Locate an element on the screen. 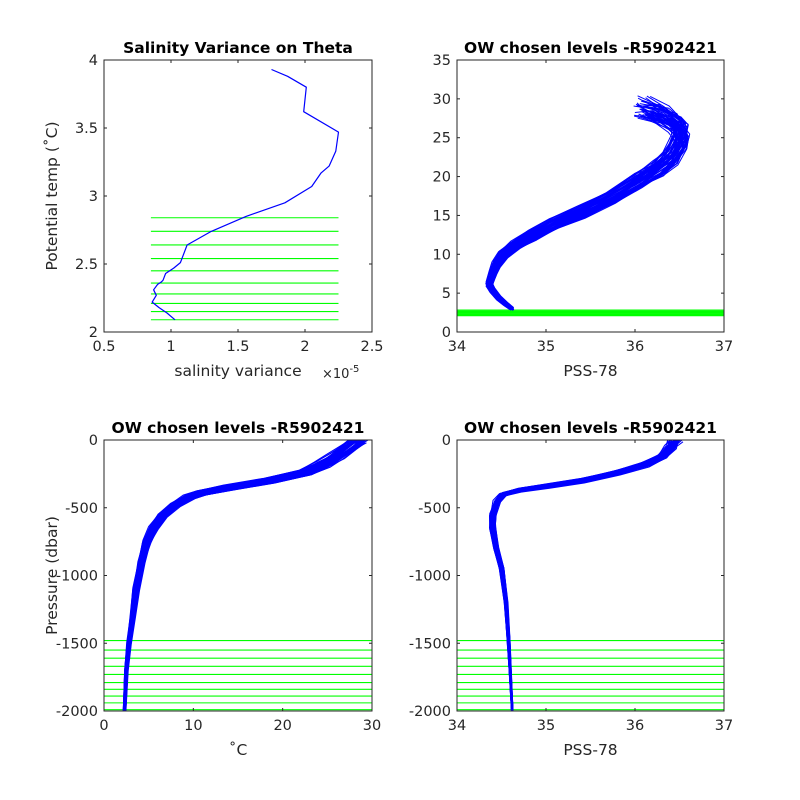  x-tick-label: 1 is located at coordinates (170, 347).